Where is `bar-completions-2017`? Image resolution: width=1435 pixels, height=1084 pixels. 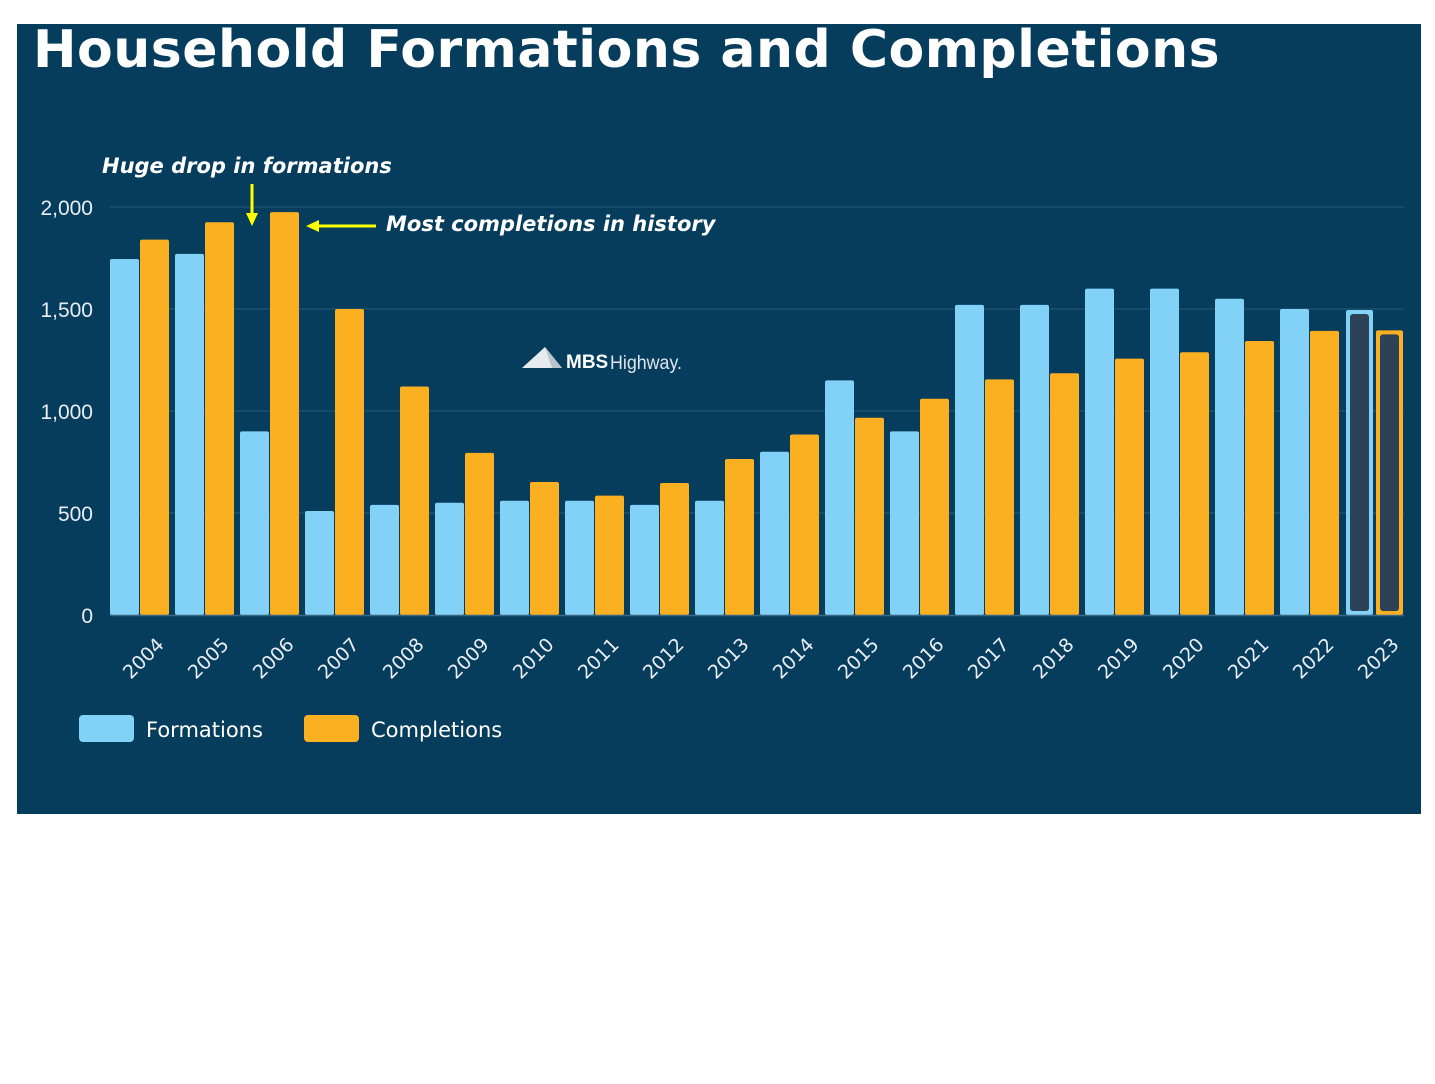 bar-completions-2017 is located at coordinates (999, 497).